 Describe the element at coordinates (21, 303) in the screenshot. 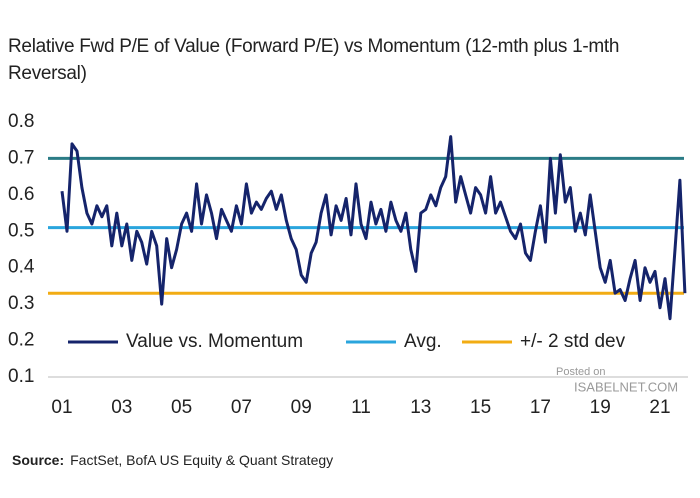

I see `y-tick-label: 0.3` at that location.